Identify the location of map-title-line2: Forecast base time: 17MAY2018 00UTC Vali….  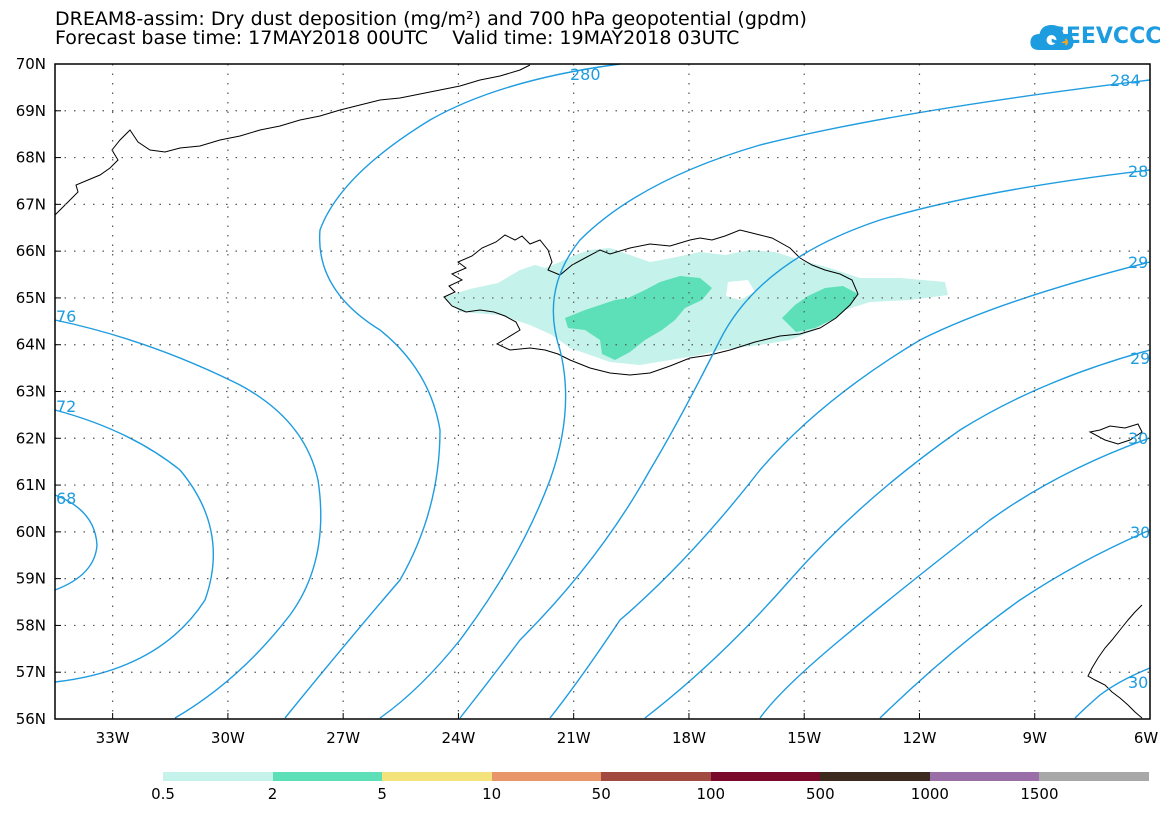
(397, 38).